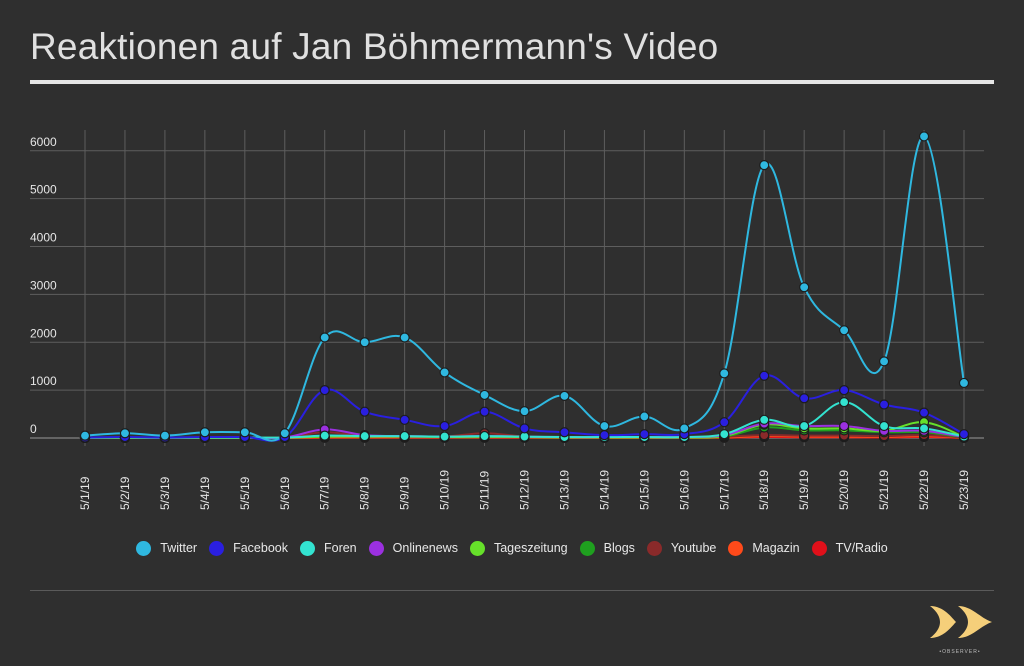 Image resolution: width=1024 pixels, height=666 pixels. What do you see at coordinates (365, 493) in the screenshot?
I see `x-tick-label: 5/8/19` at bounding box center [365, 493].